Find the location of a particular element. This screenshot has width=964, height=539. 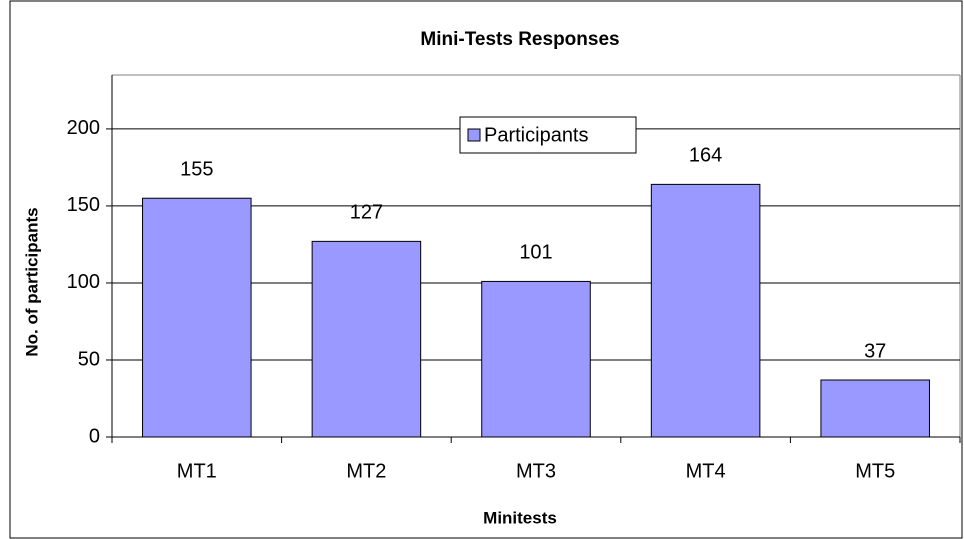

data-label: 37 is located at coordinates (875, 351).